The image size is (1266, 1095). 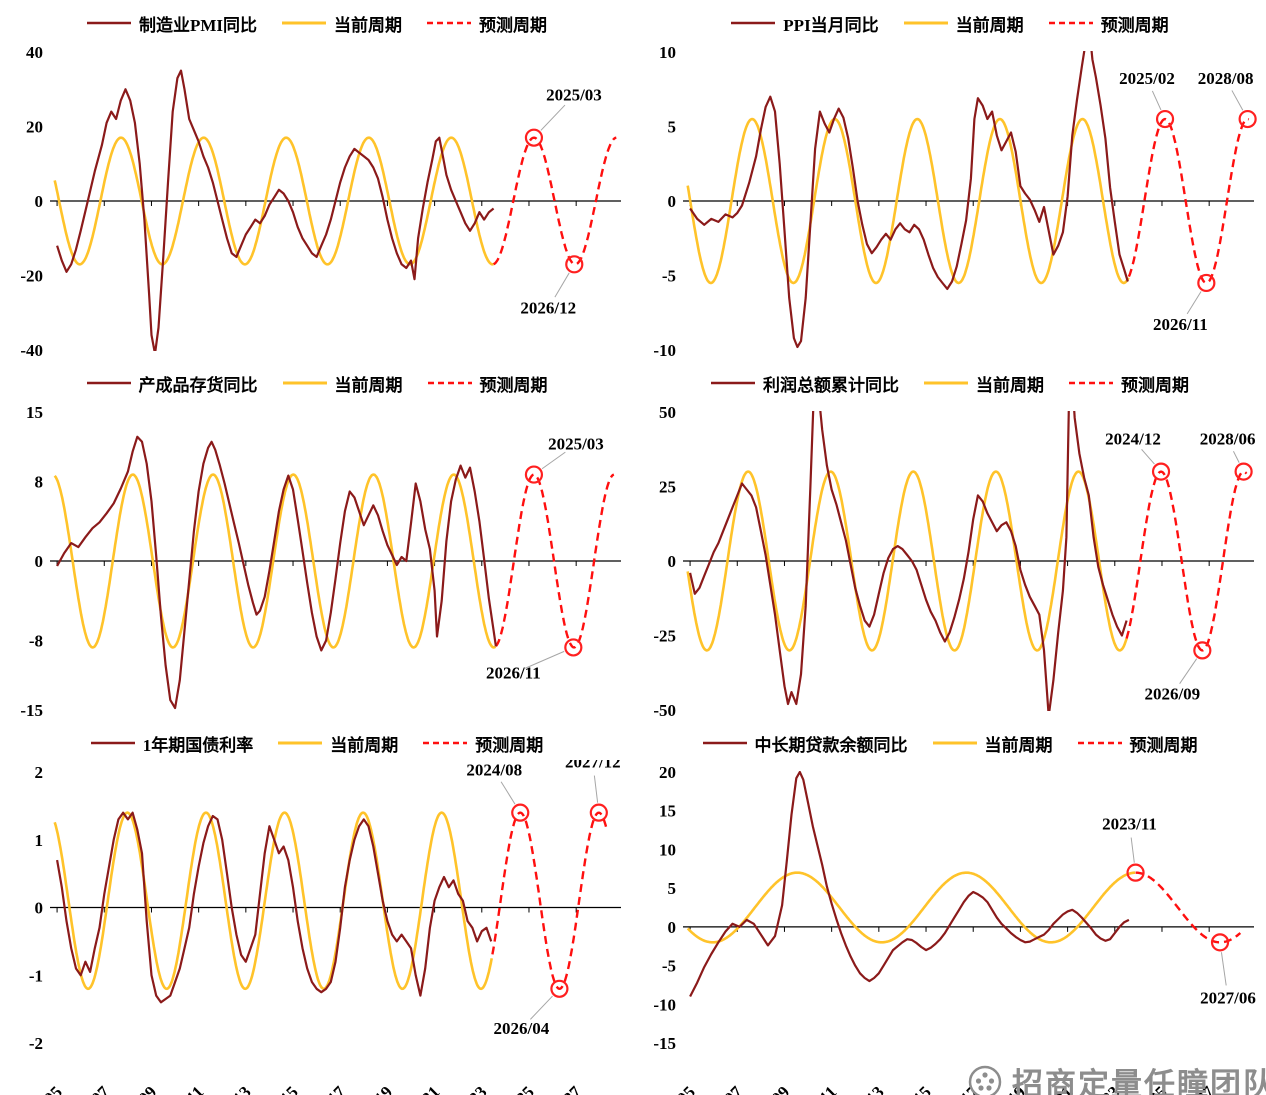 What do you see at coordinates (34, 52) in the screenshot?
I see `y-tick-label: 40` at bounding box center [34, 52].